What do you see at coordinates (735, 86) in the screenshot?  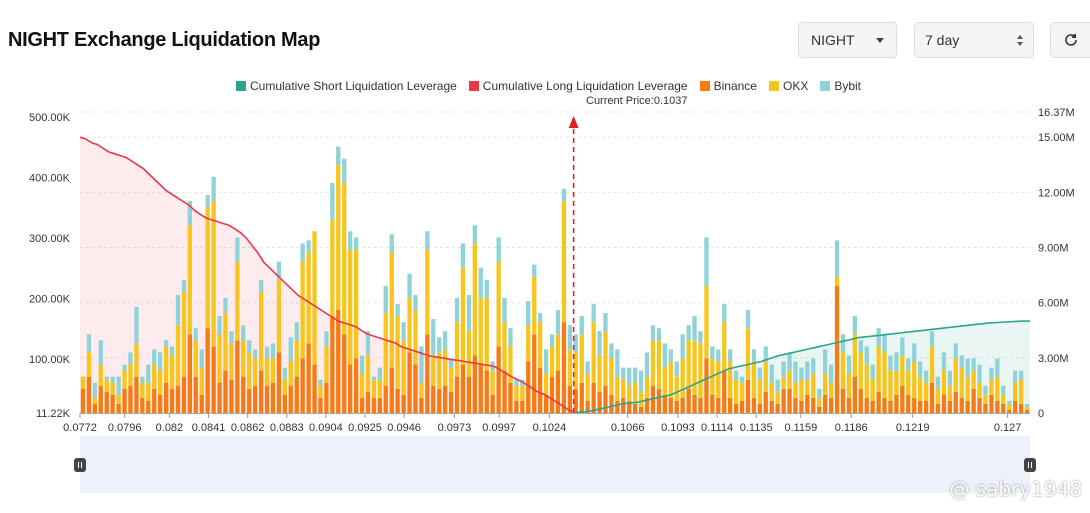 I see `legend-label: Binance` at bounding box center [735, 86].